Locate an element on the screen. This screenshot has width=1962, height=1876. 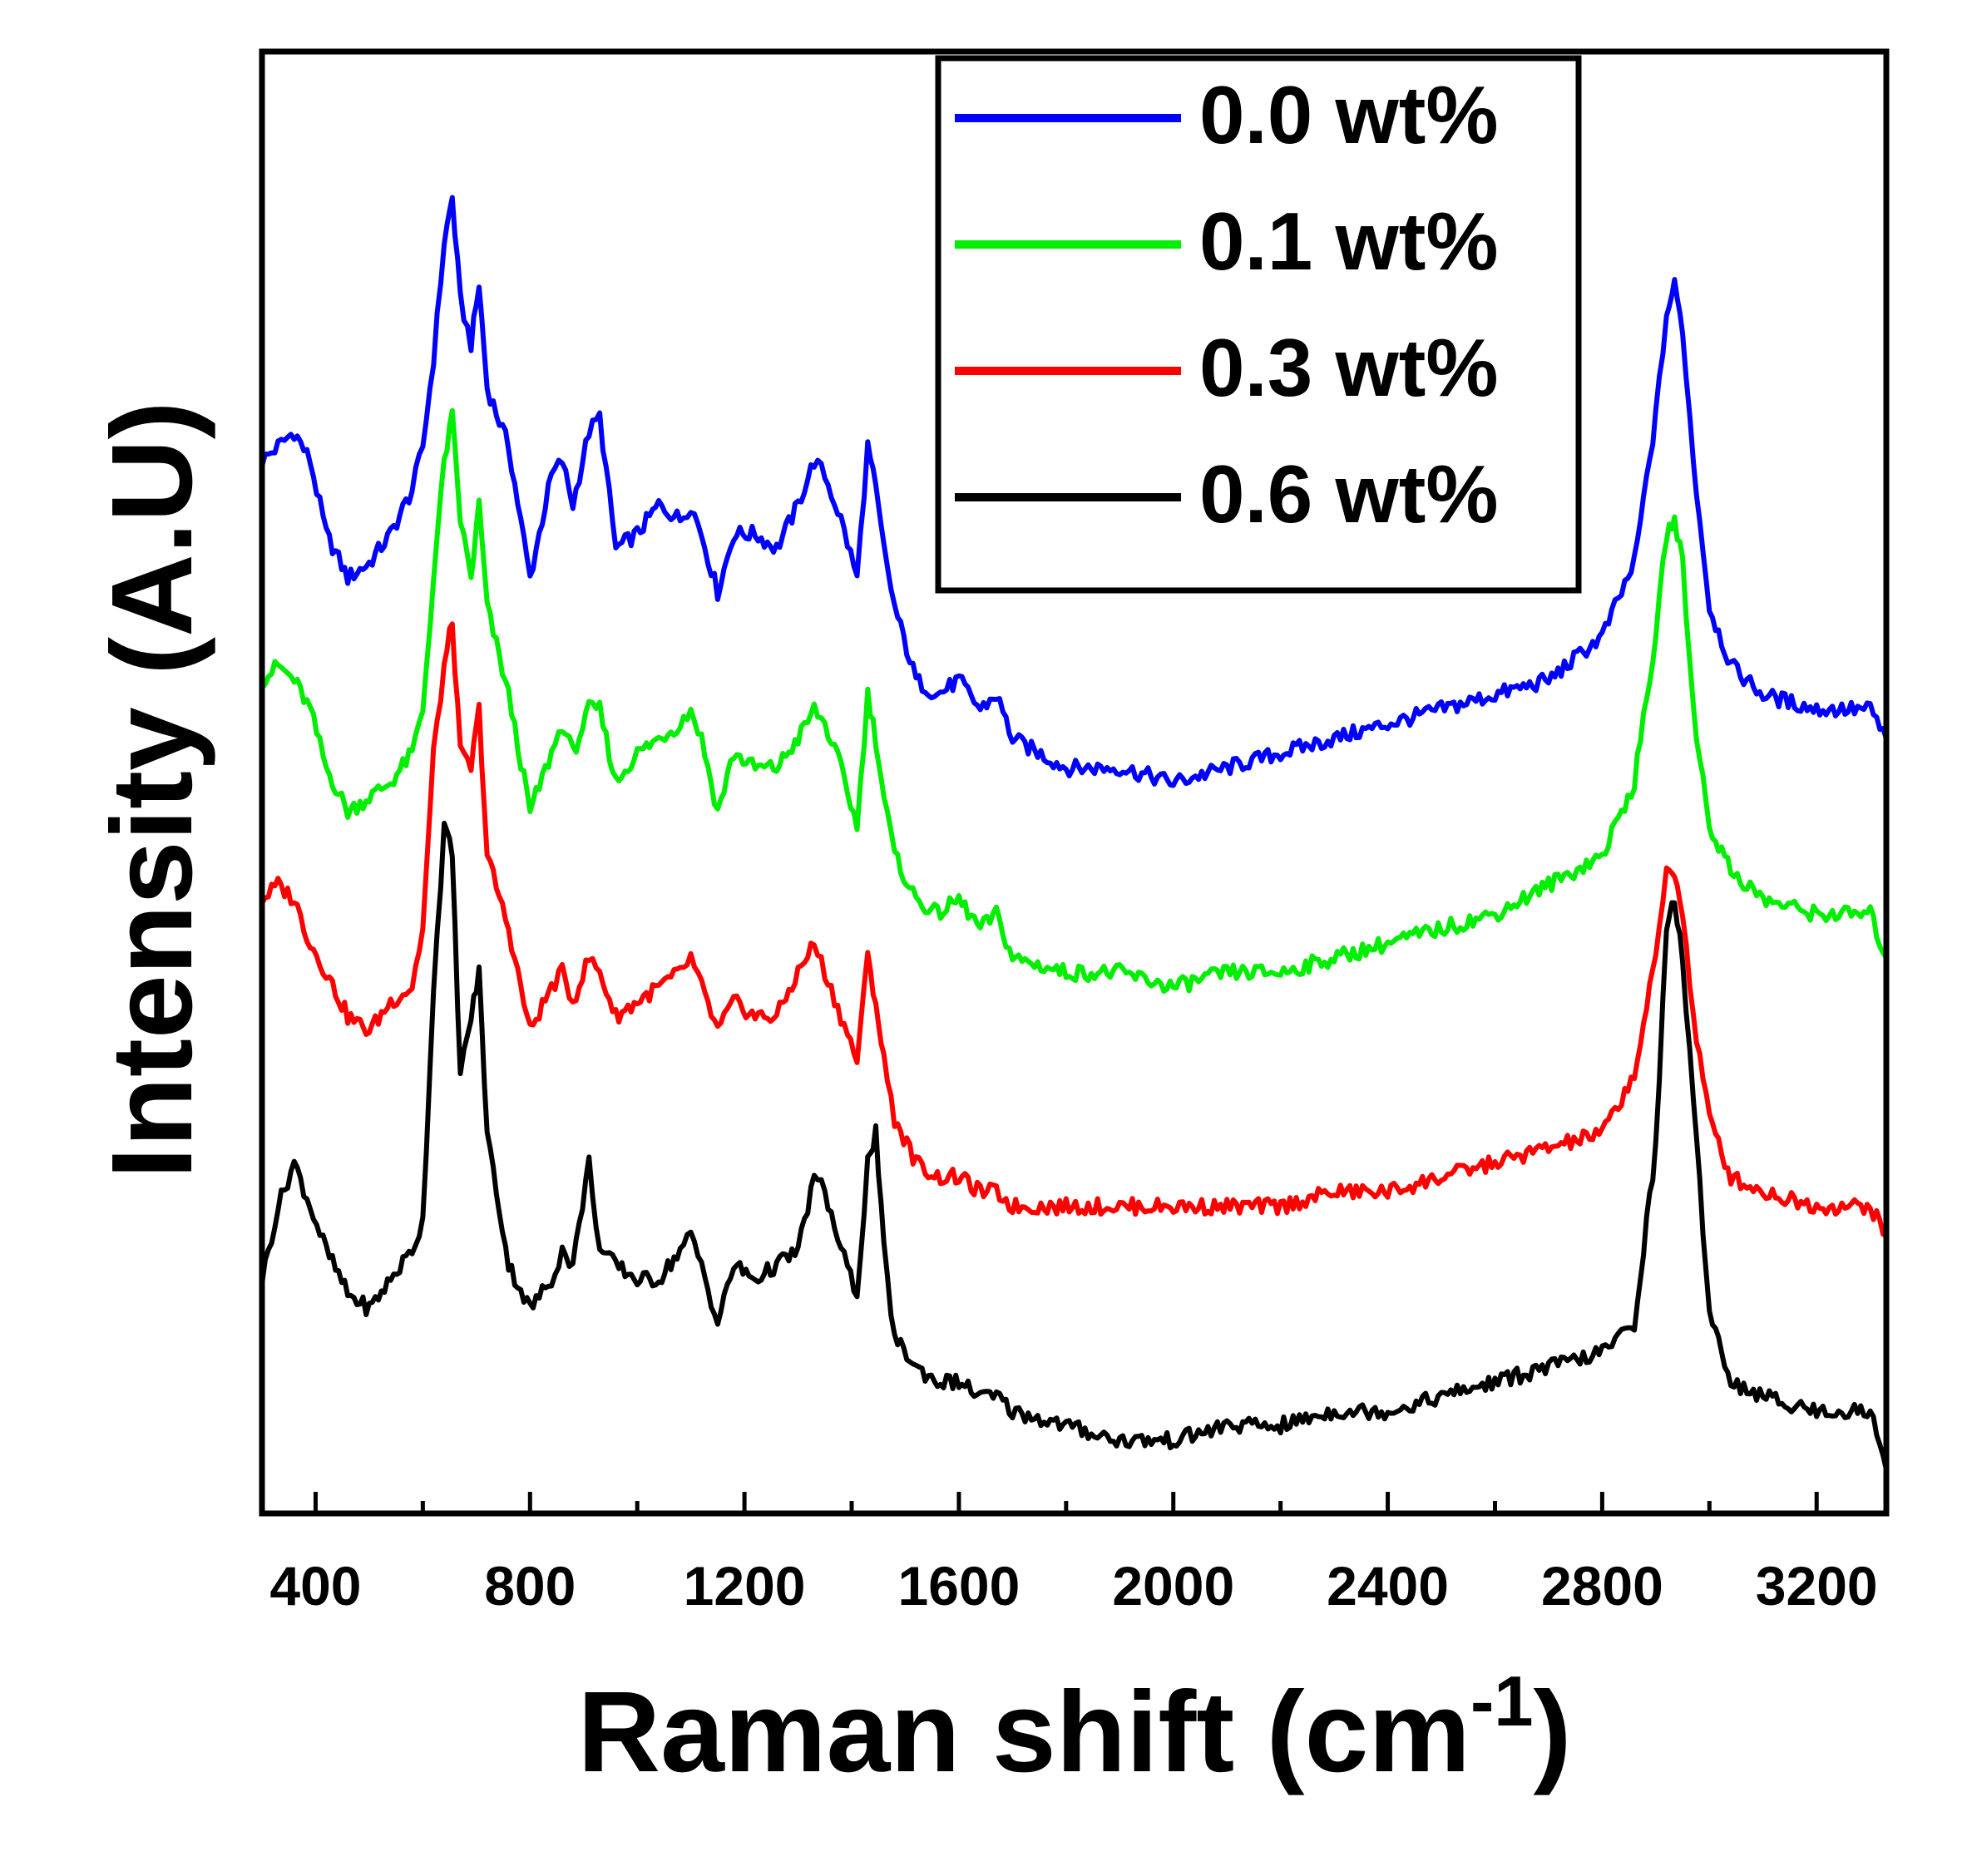
x-tick-label-2800: 2800 is located at coordinates (1602, 1586).